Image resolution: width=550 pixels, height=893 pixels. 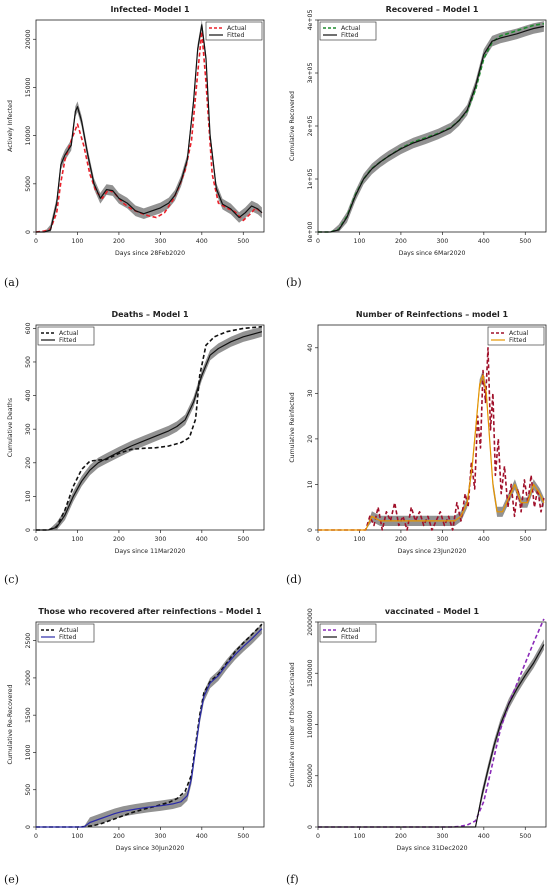 I want to click on y-tick-label: 200, so click(x=28, y=463).